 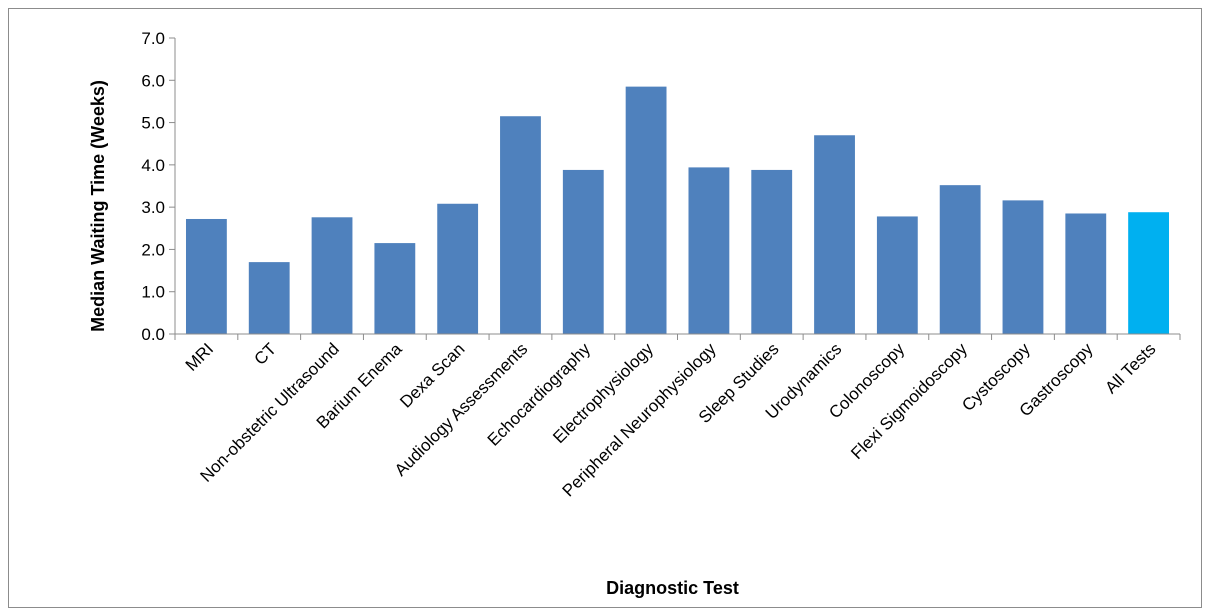 I want to click on y-tick-label: 5.0, so click(x=153, y=123).